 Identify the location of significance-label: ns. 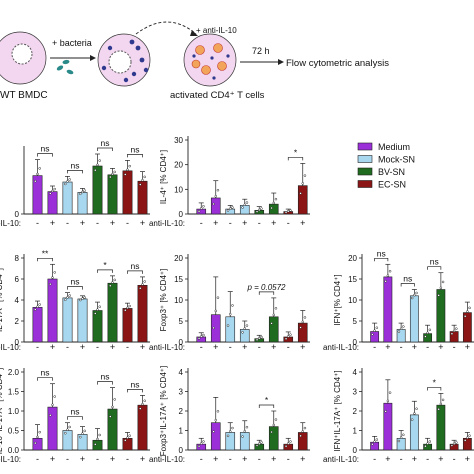
(135, 384).